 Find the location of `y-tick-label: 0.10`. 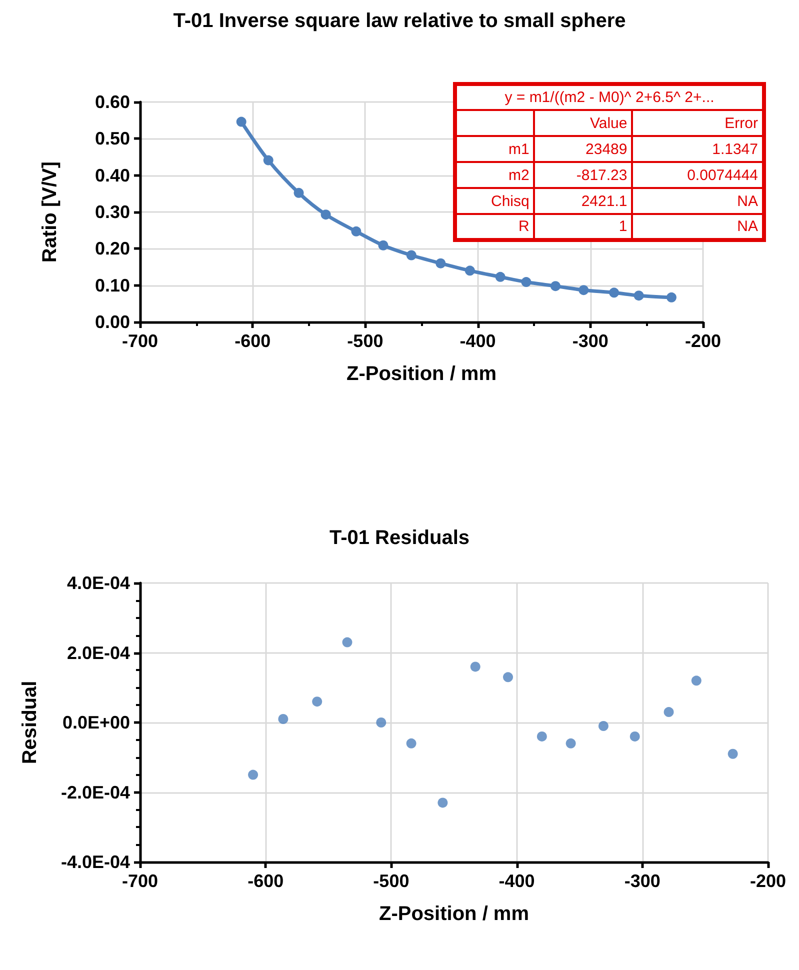

y-tick-label: 0.10 is located at coordinates (112, 285).